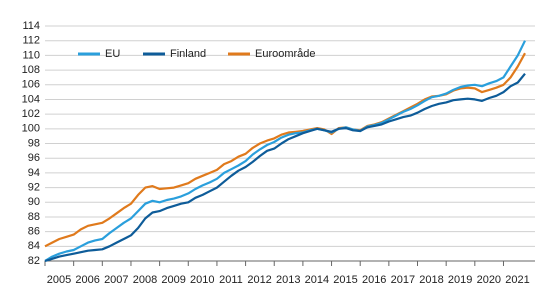 This screenshot has height=307, width=557. I want to click on x-tick-label: 2007, so click(116, 280).